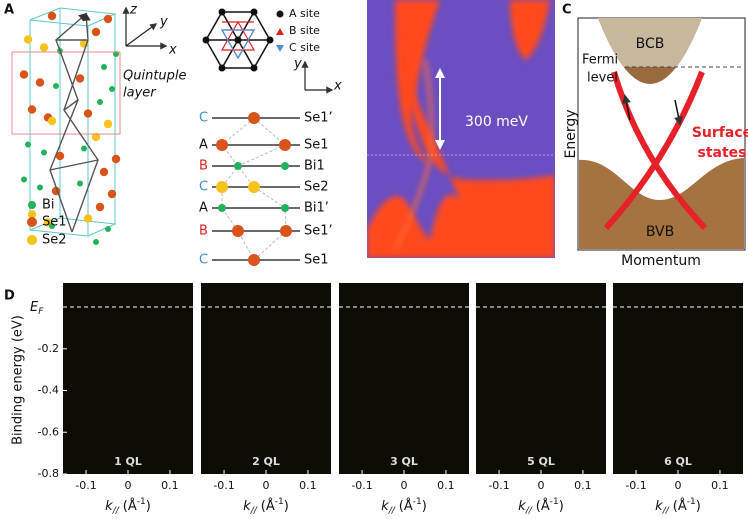  What do you see at coordinates (317, 77) in the screenshot?
I see `axis-pair` at bounding box center [317, 77].